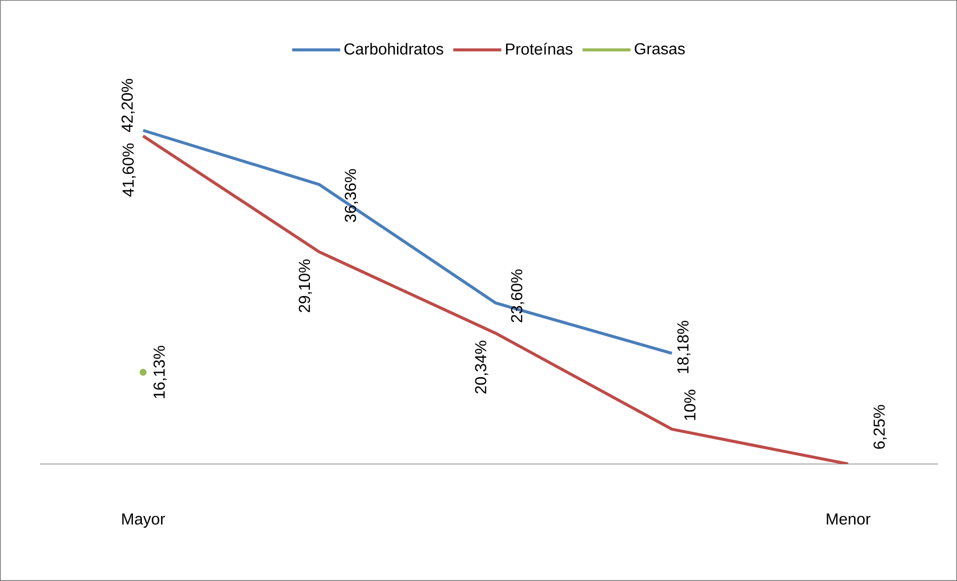 The width and height of the screenshot is (957, 581). I want to click on data-label: 36,36%, so click(351, 195).